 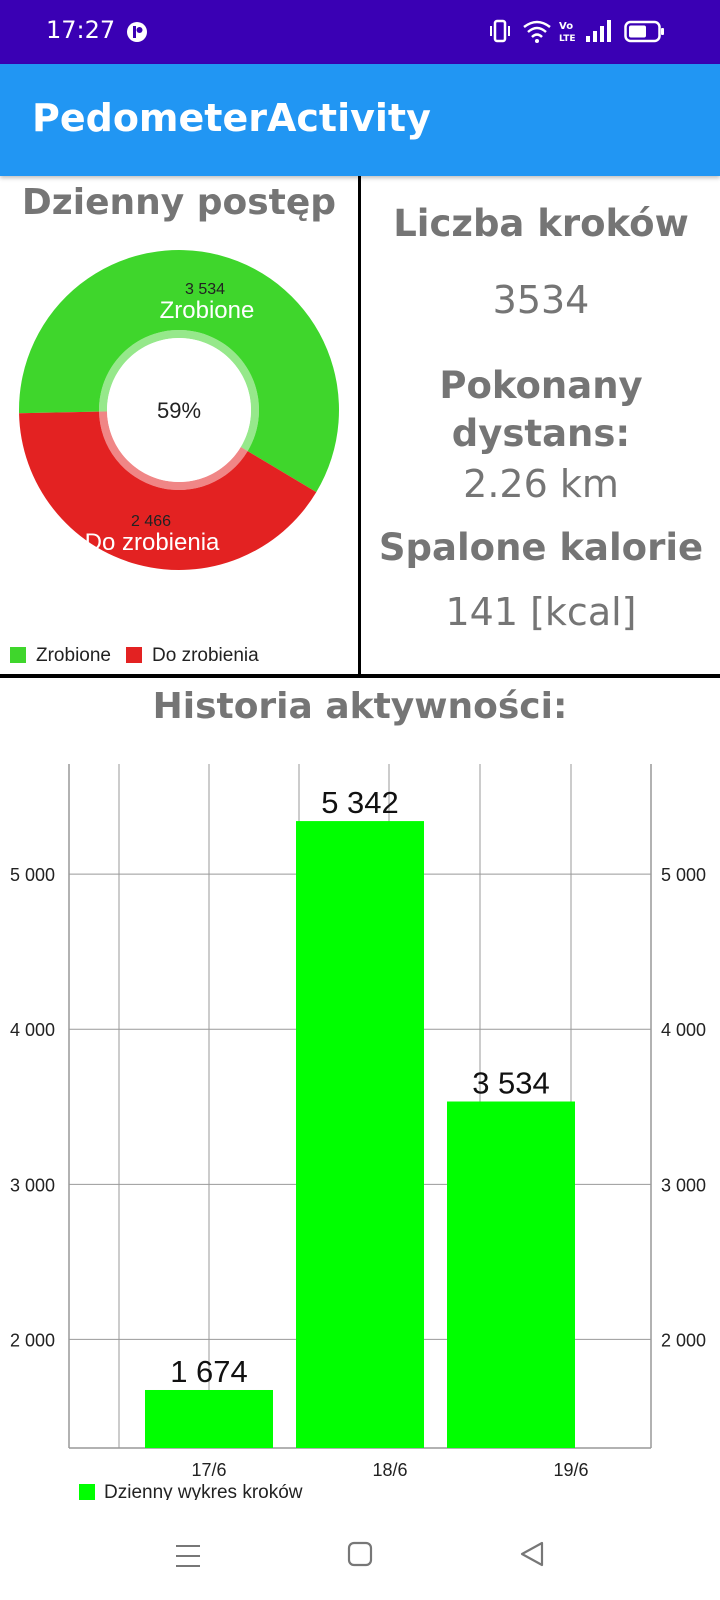 I want to click on todo-value-label: 2 466, so click(x=151, y=521).